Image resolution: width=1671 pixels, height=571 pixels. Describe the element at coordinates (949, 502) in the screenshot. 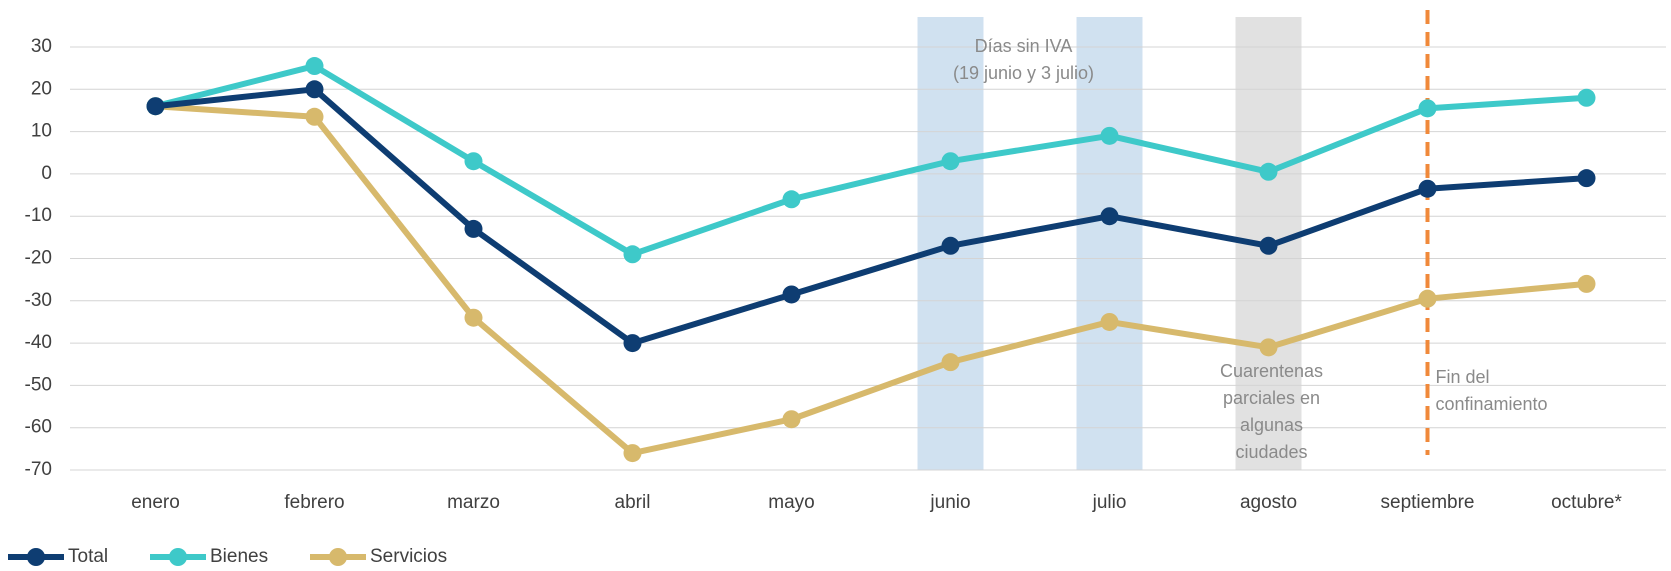

I see `x-tick-label: junio` at that location.